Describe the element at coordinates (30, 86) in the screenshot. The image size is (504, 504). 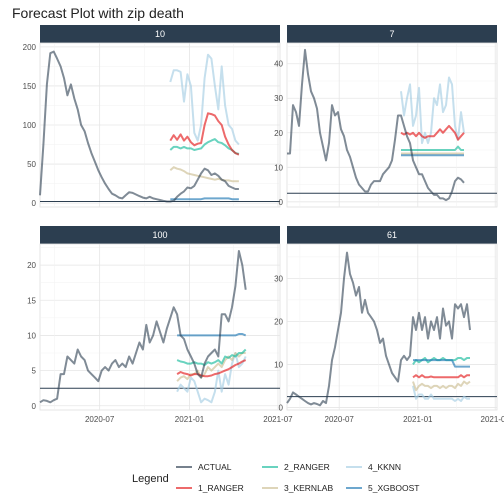
I see `y-tick-label: 150` at that location.